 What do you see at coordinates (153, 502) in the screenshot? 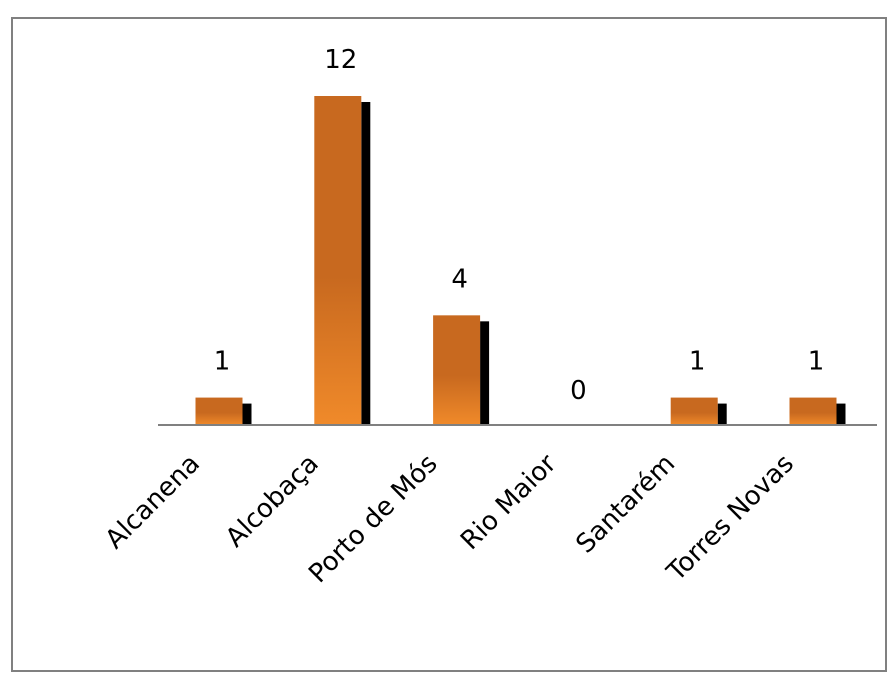
I see `category-label: Alcanena` at bounding box center [153, 502].